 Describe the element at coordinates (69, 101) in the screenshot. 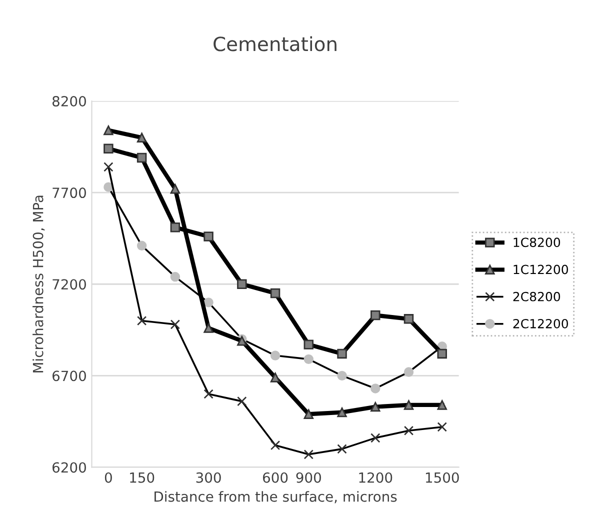

I see `y-tick-label: 8200` at that location.